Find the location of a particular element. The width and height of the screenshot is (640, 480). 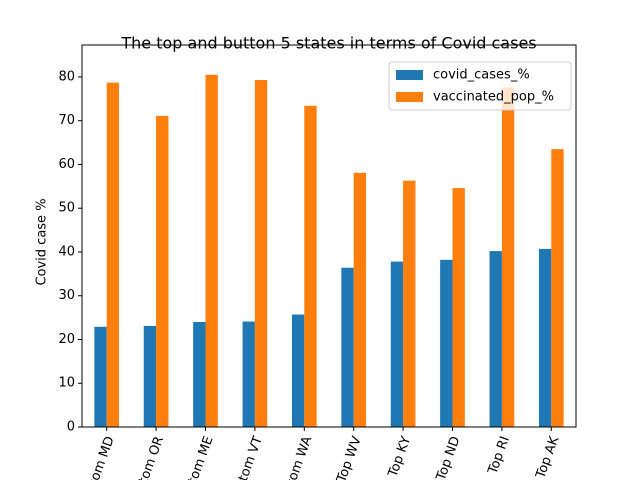

legend-label: vaccinated_pop_% is located at coordinates (493, 97).